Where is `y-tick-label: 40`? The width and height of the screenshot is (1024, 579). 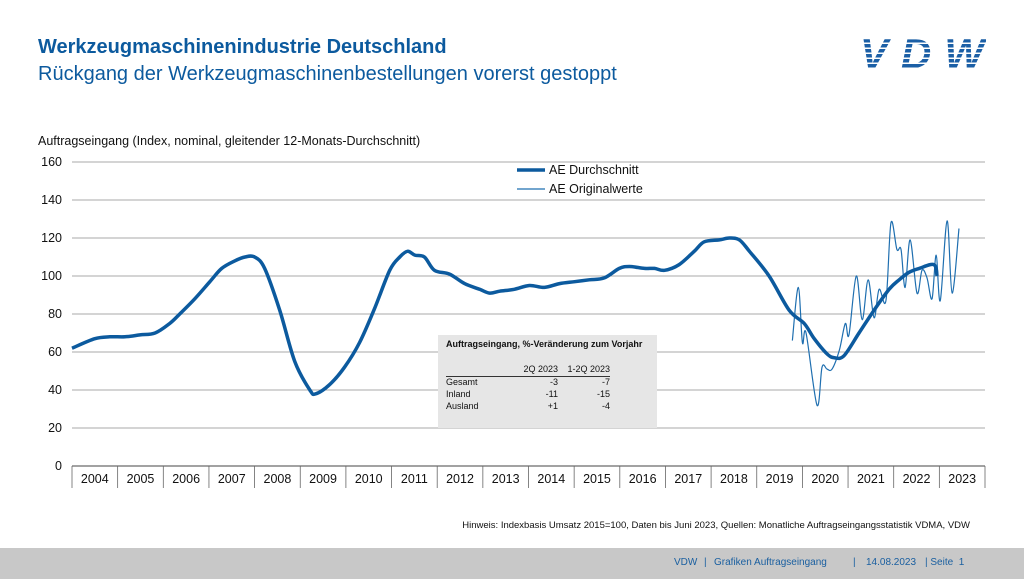 y-tick-label: 40 is located at coordinates (55, 390).